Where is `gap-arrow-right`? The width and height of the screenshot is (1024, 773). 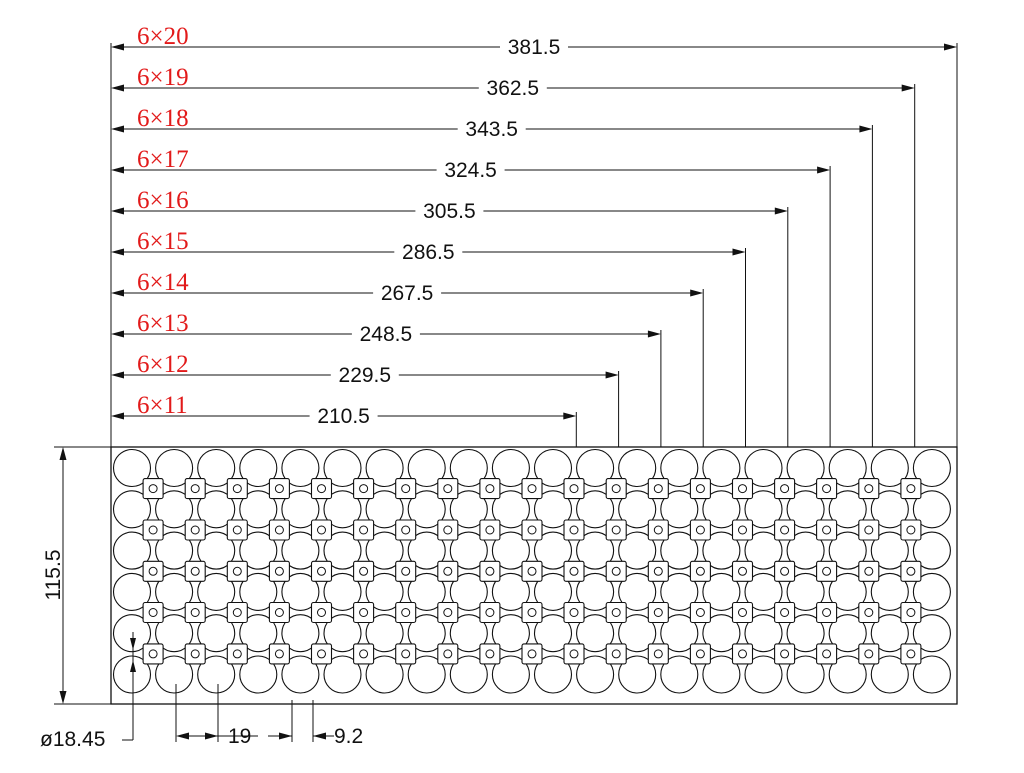 gap-arrow-right is located at coordinates (319, 736).